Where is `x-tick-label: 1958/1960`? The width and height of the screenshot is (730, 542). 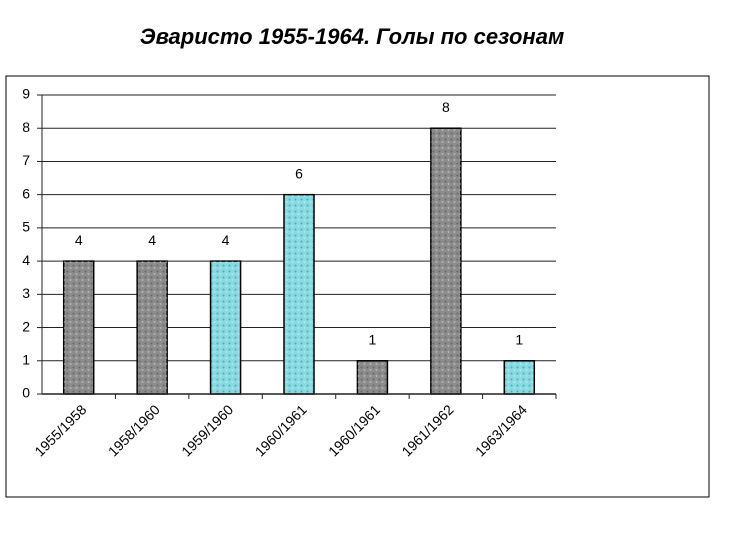 x-tick-label: 1958/1960 is located at coordinates (134, 430).